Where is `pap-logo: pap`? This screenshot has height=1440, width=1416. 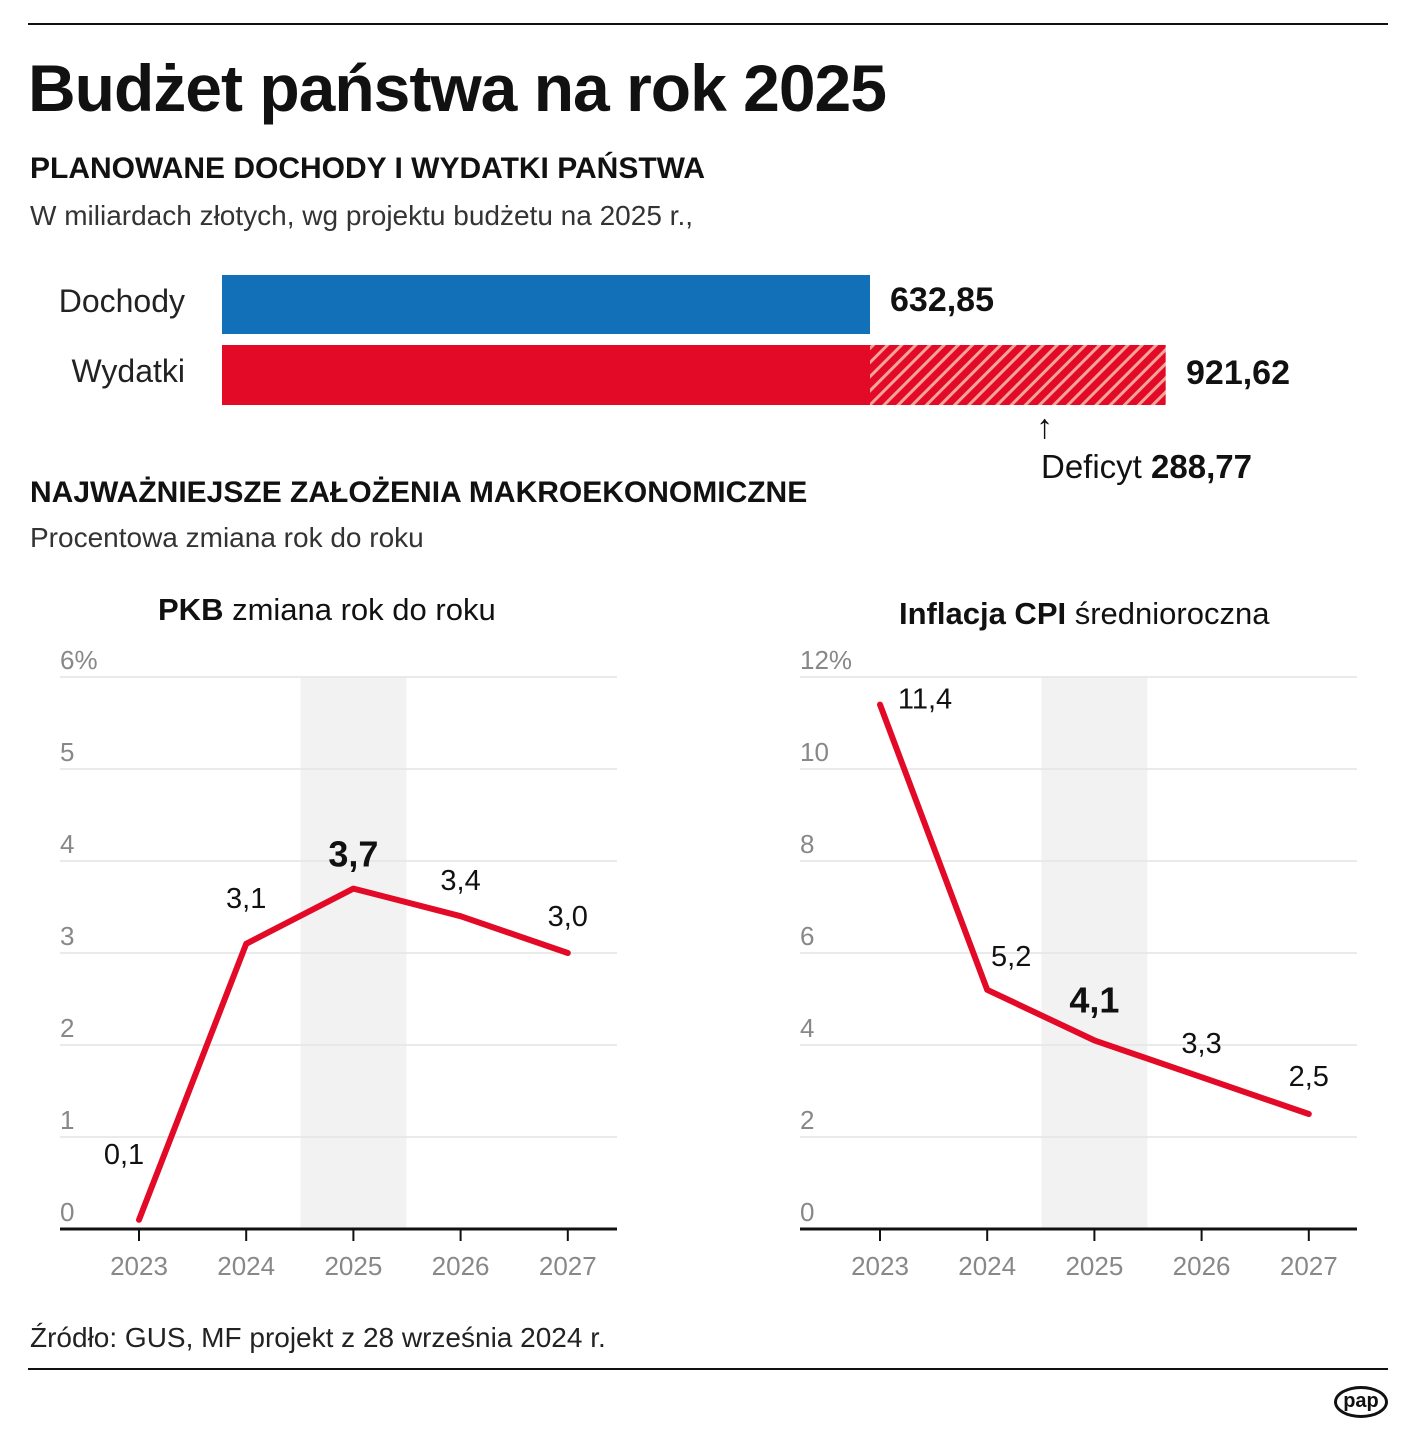
pap-logo: pap is located at coordinates (1361, 1402).